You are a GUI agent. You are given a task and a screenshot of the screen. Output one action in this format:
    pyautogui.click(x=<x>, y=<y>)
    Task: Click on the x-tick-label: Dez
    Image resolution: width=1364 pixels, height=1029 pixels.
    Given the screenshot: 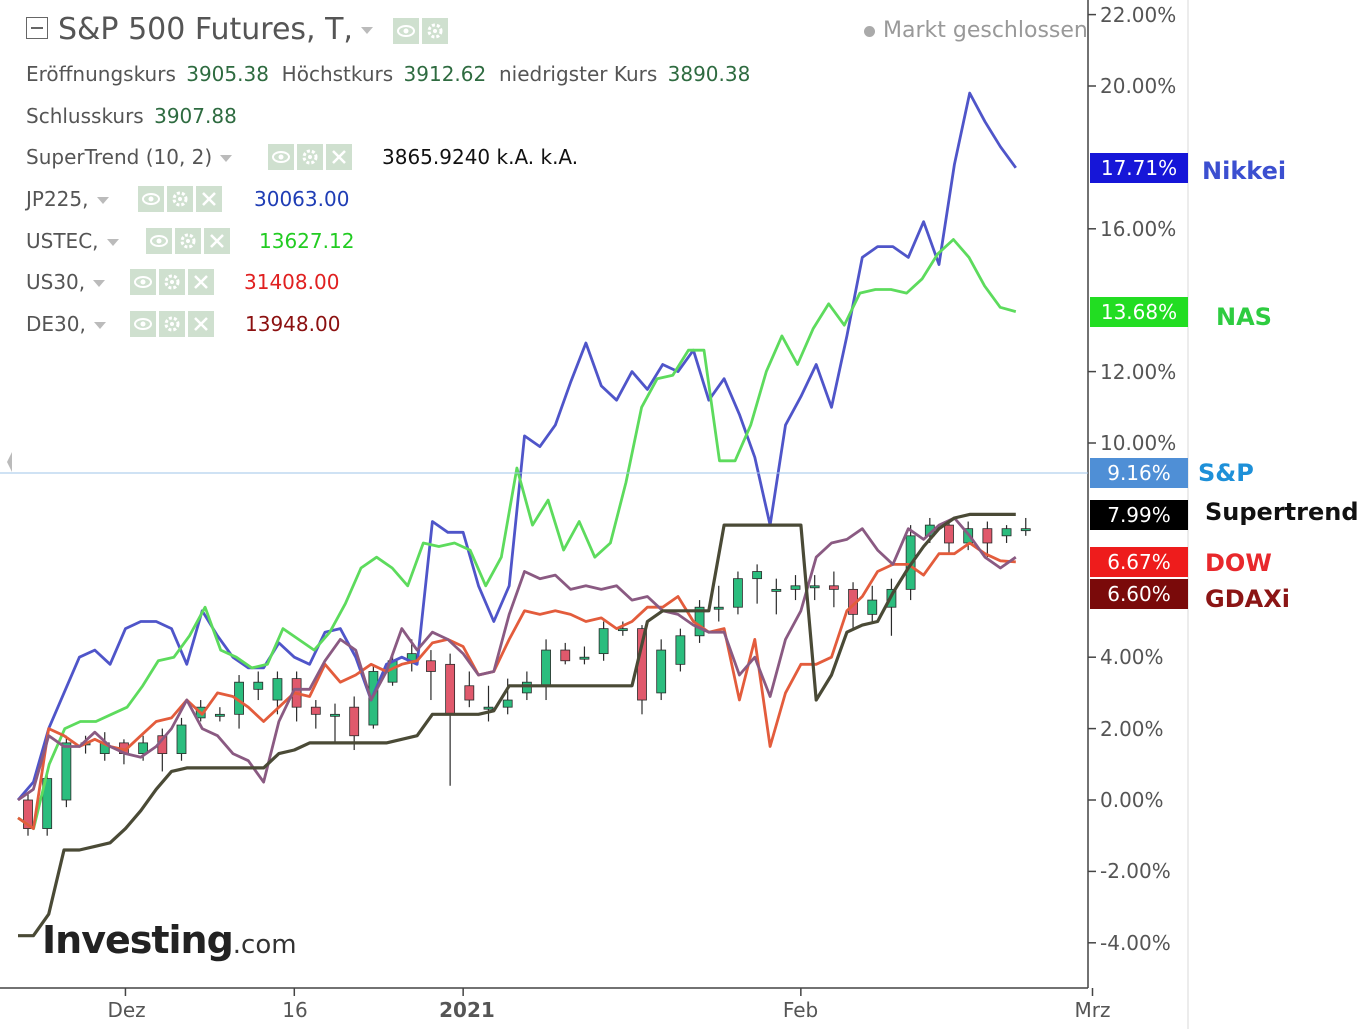 What is the action you would take?
    pyautogui.click(x=126, y=1010)
    